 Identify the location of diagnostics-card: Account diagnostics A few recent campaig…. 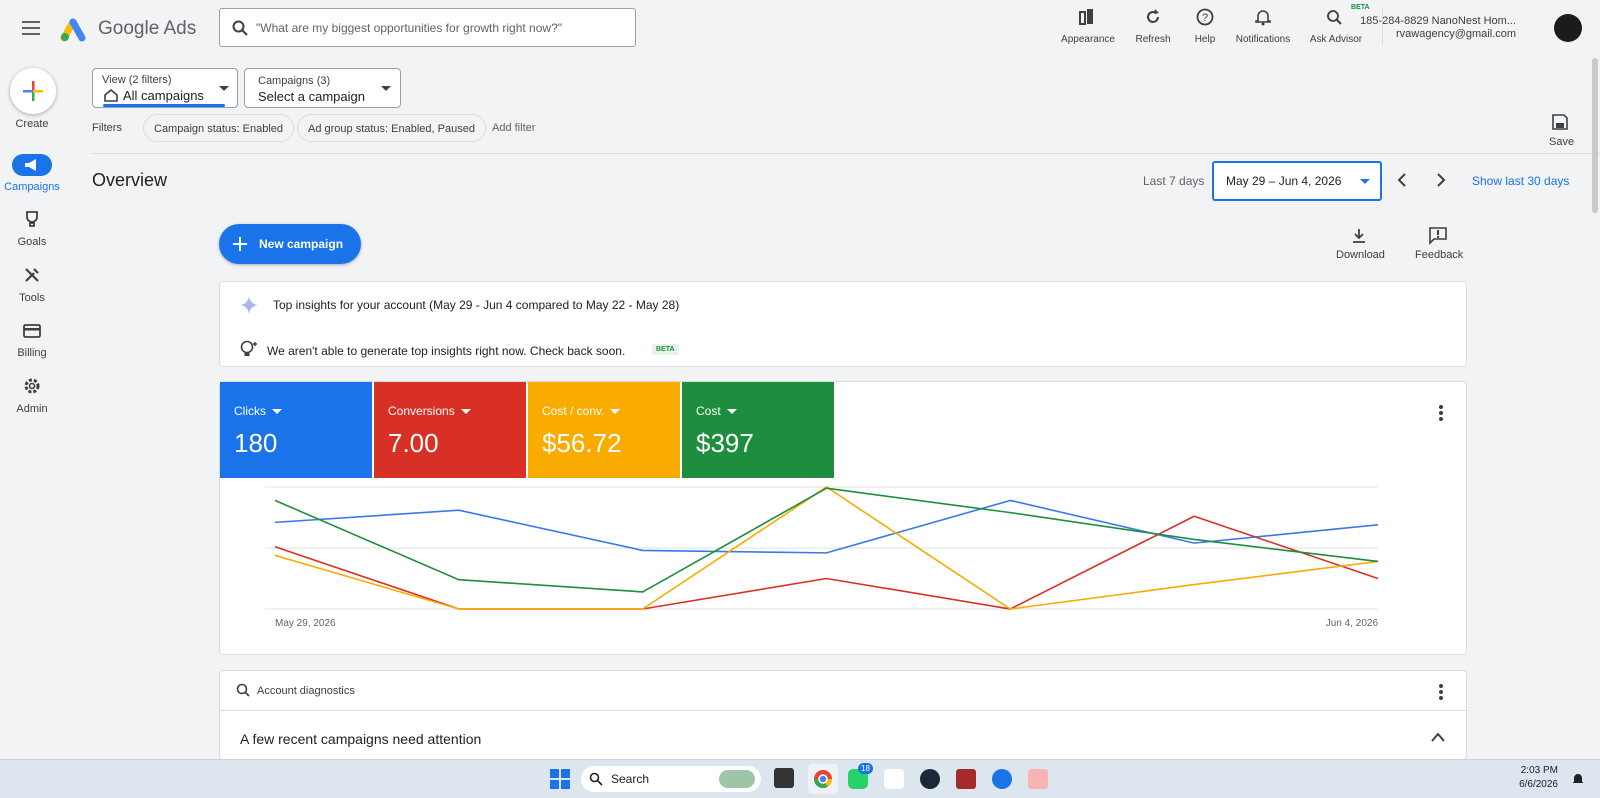
(843, 715).